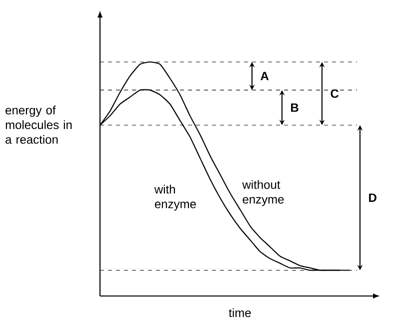 The image size is (407, 328). Describe the element at coordinates (39, 125) in the screenshot. I see `y-axis-title: energy of molecules in a reaction` at that location.